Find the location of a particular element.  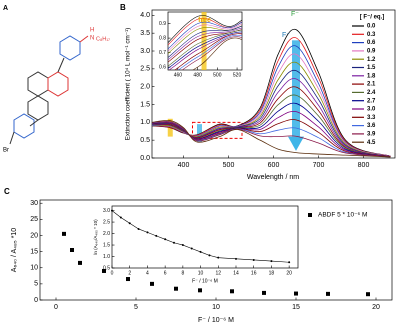

x-tick-label: 16 is located at coordinates (254, 273).